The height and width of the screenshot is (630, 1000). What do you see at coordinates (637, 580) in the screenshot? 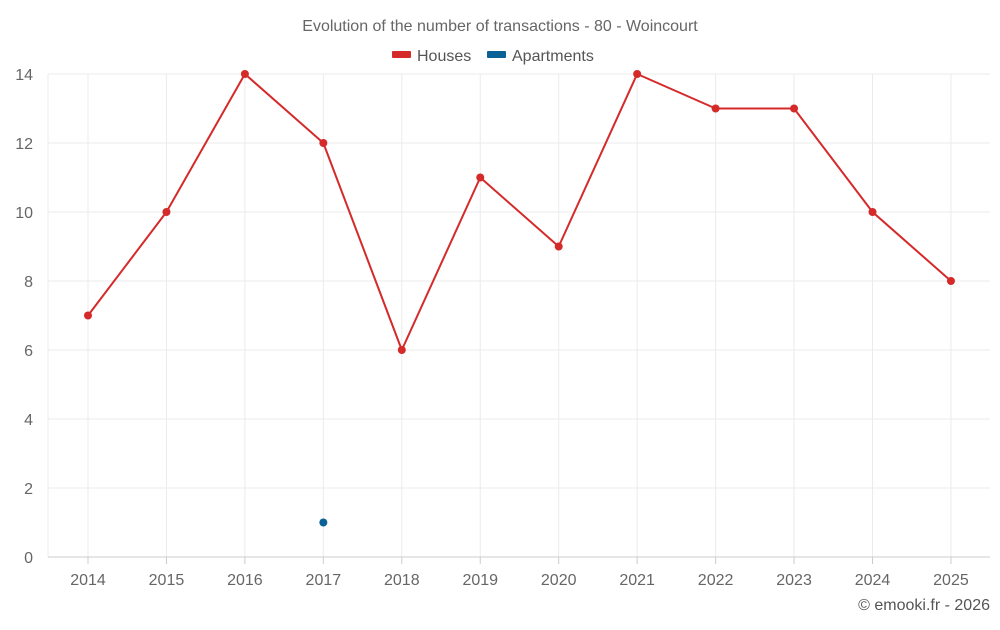
I see `x-tick-label: 2021` at bounding box center [637, 580].